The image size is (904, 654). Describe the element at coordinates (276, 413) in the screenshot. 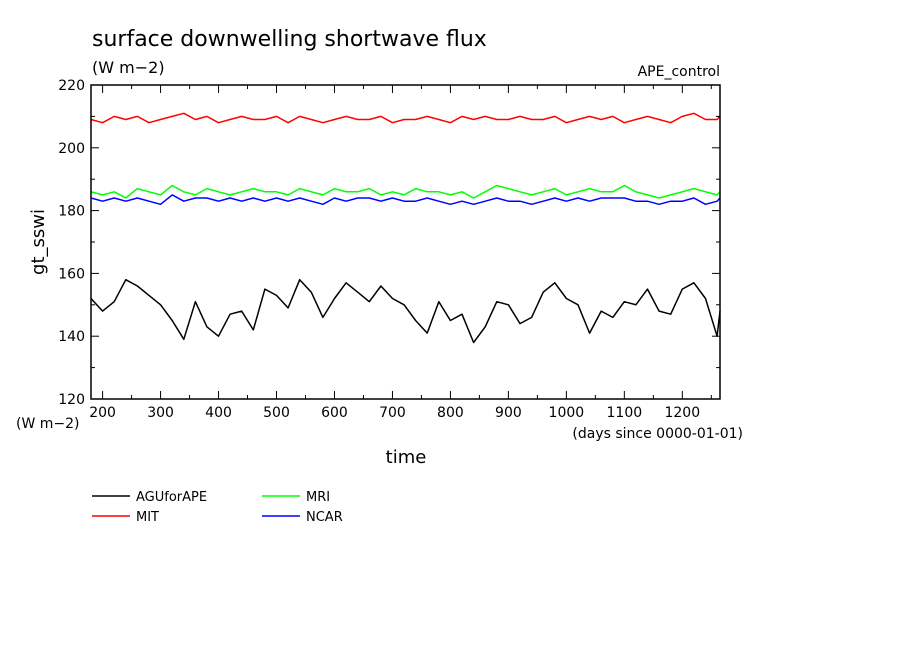

I see `x-tick-label: 500` at that location.